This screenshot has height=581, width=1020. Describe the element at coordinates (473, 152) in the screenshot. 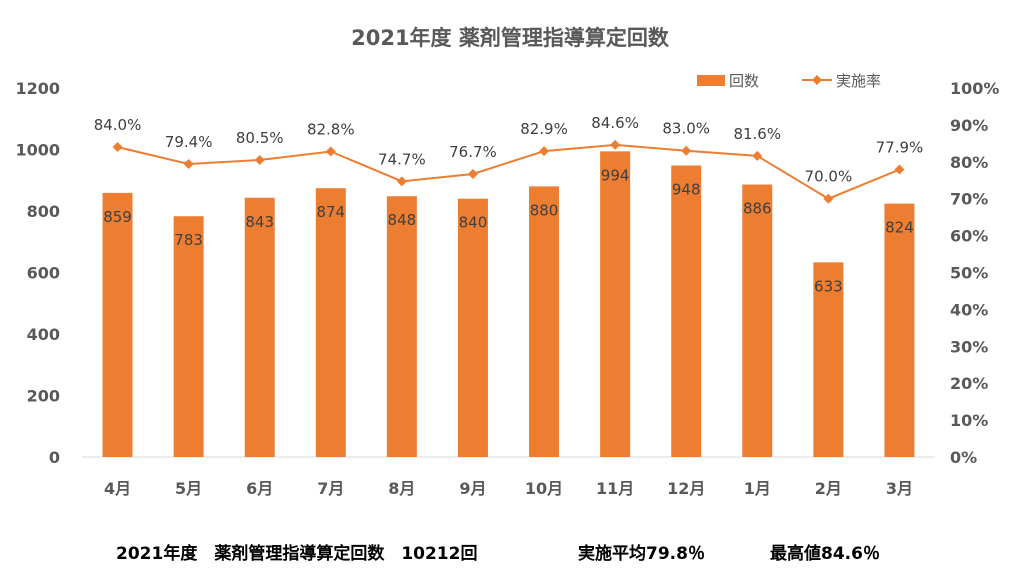

I see `rate-data-label: 76.7%` at that location.